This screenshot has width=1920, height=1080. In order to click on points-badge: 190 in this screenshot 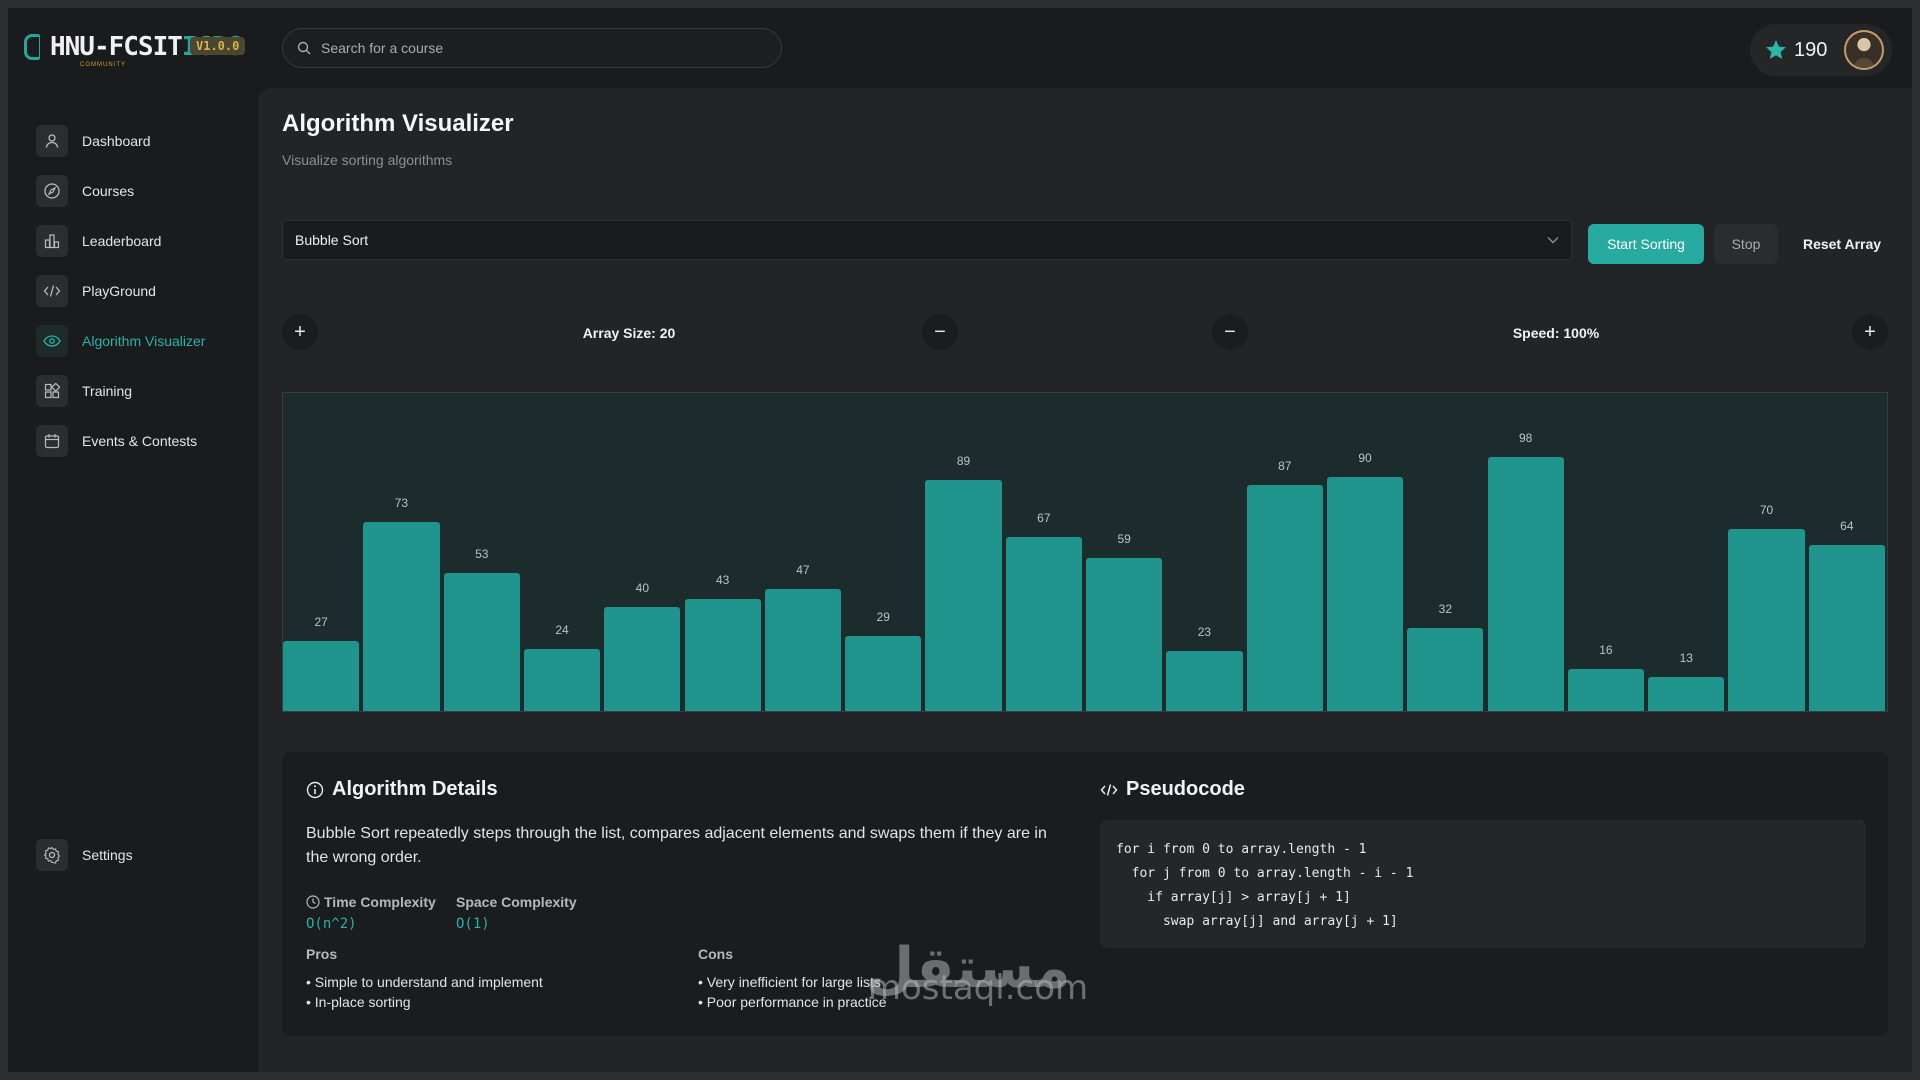, I will do `click(1821, 50)`.